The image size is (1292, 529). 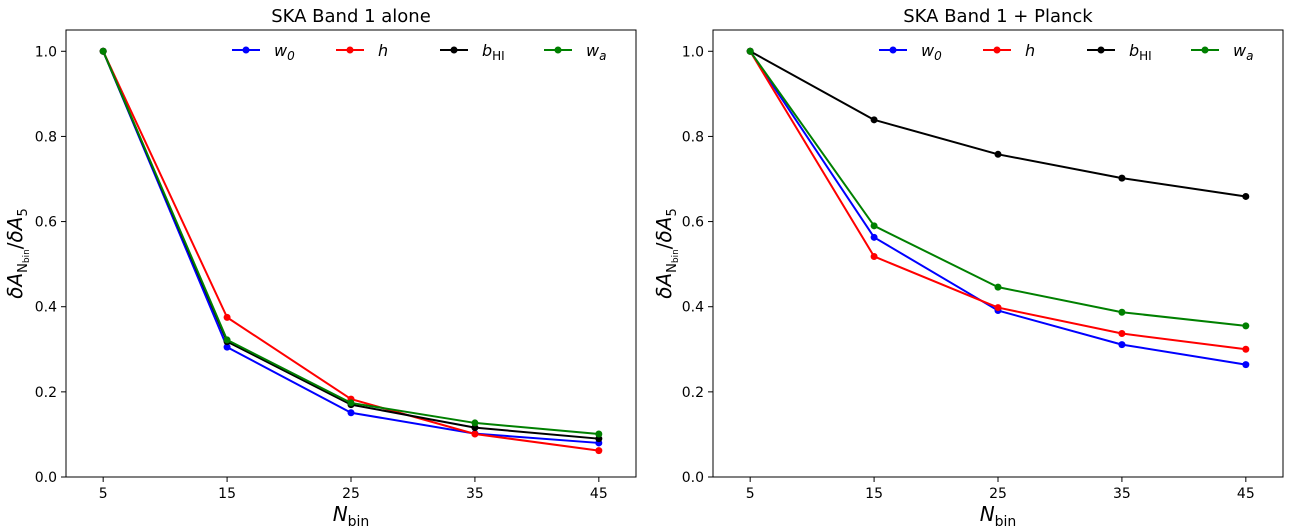 What do you see at coordinates (351, 16) in the screenshot?
I see `chart-title: SKA Band 1 alone` at bounding box center [351, 16].